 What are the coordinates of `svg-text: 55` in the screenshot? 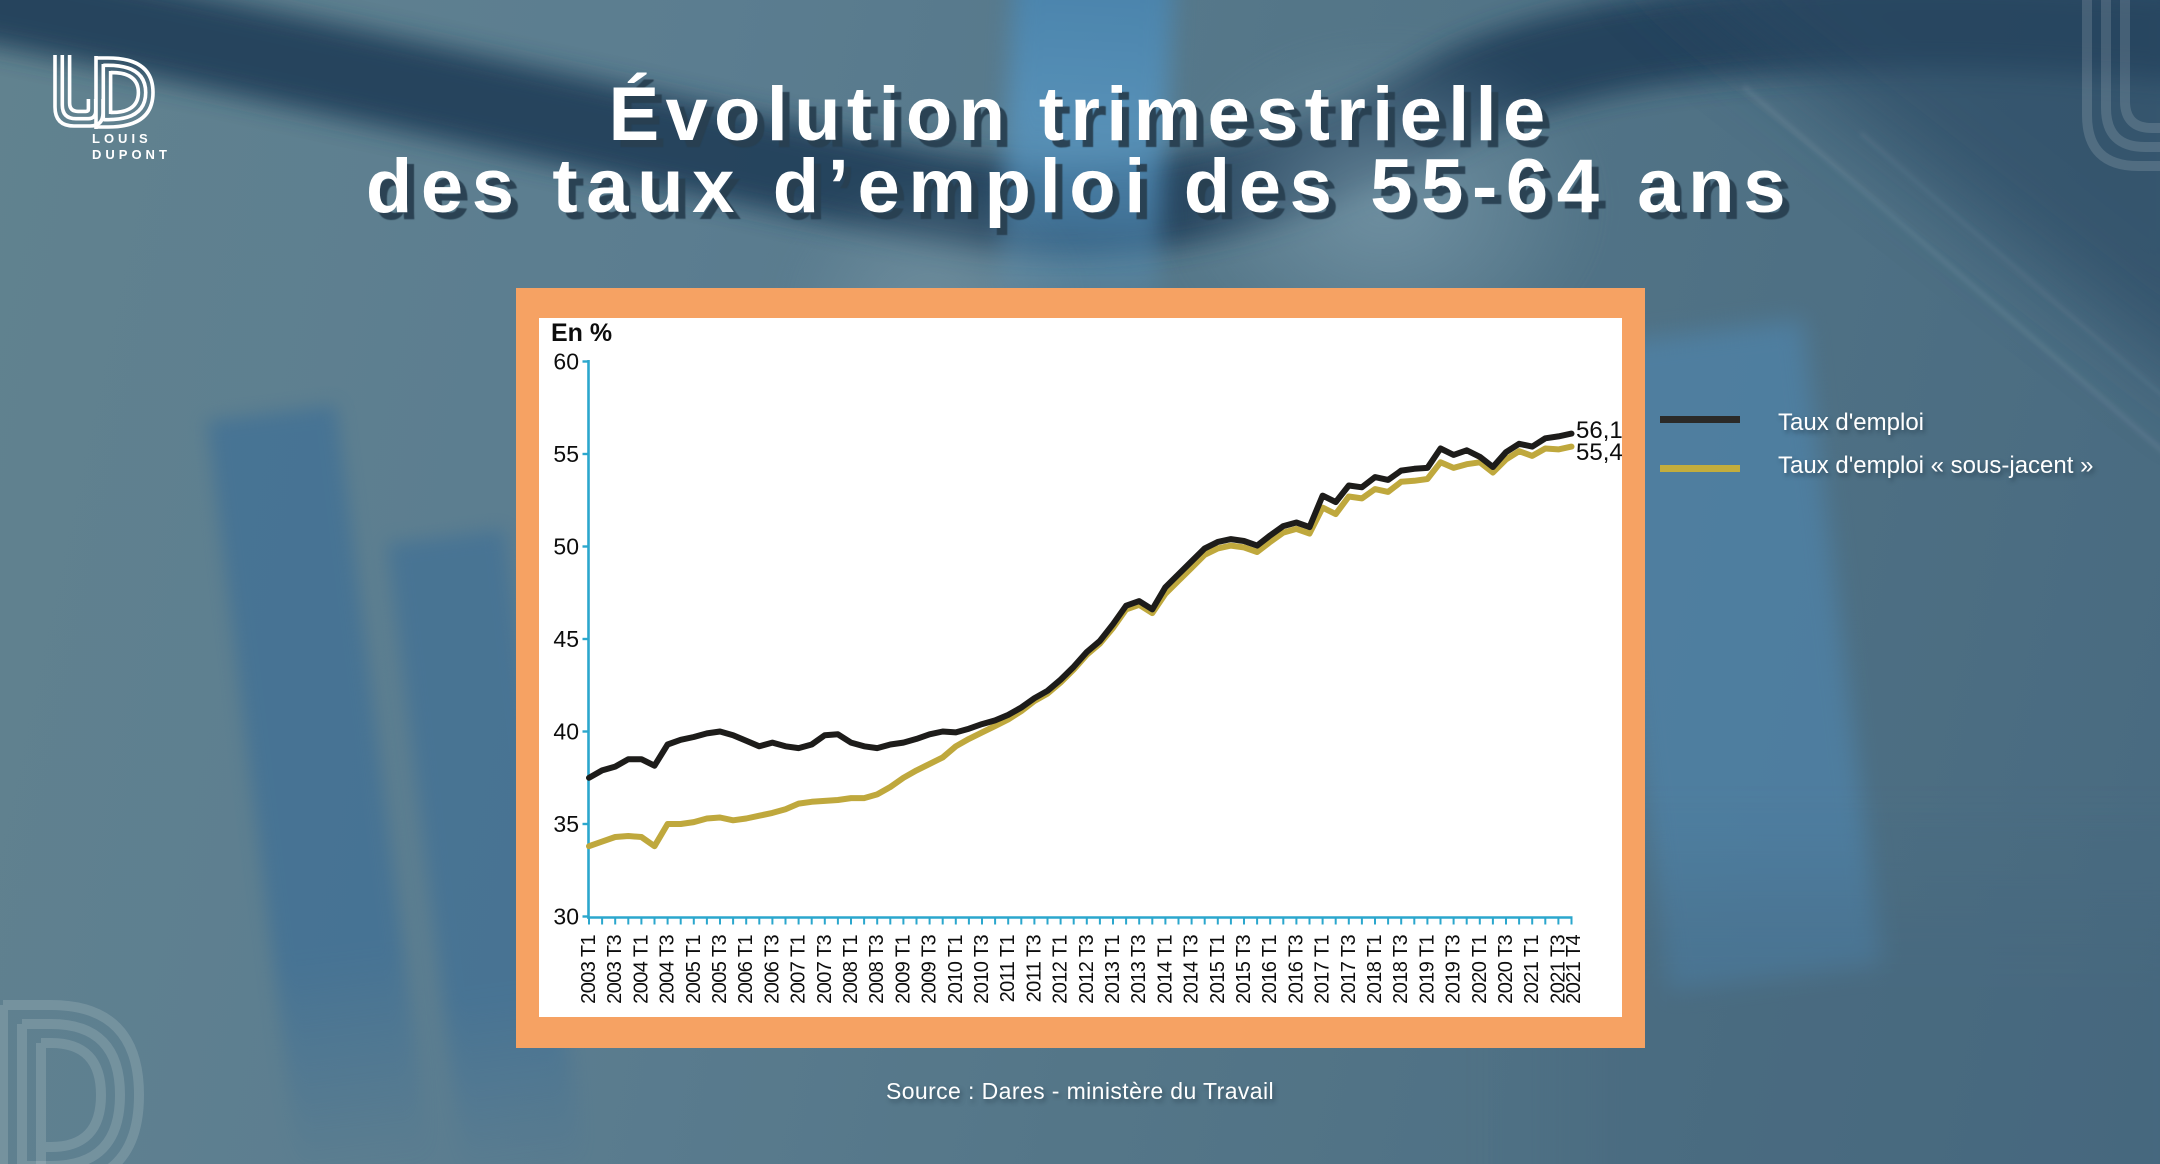 It's located at (566, 454).